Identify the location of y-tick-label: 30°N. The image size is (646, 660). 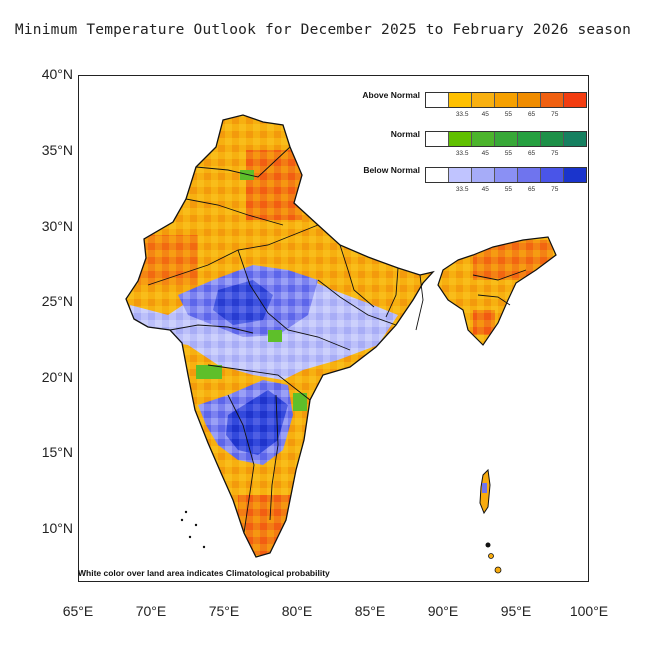
(57, 226).